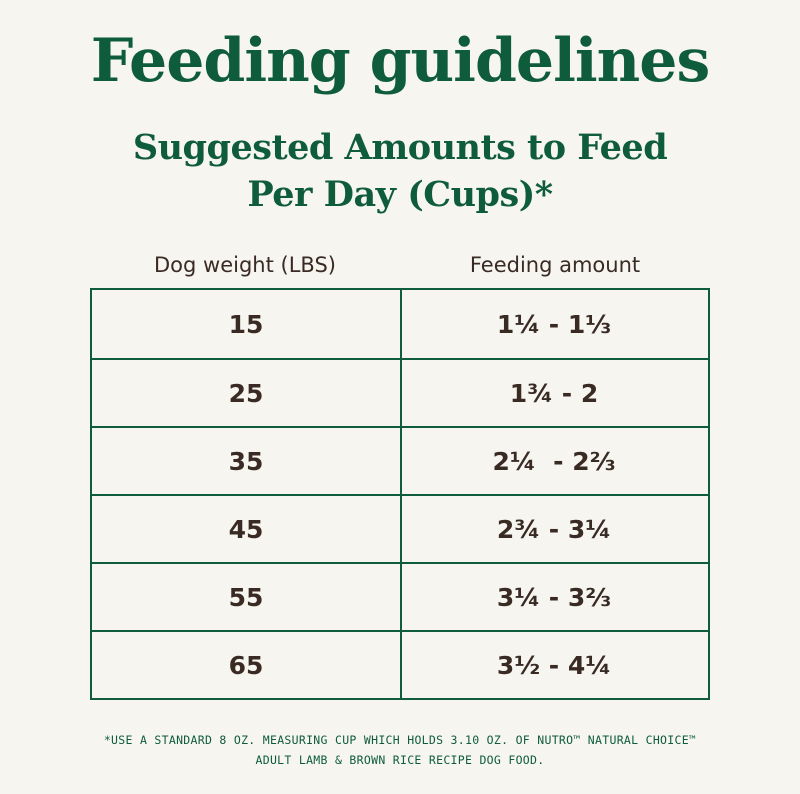 Image resolution: width=800 pixels, height=794 pixels. What do you see at coordinates (245, 265) in the screenshot?
I see `column-header-dog-weight: Dog weight (LBS)` at bounding box center [245, 265].